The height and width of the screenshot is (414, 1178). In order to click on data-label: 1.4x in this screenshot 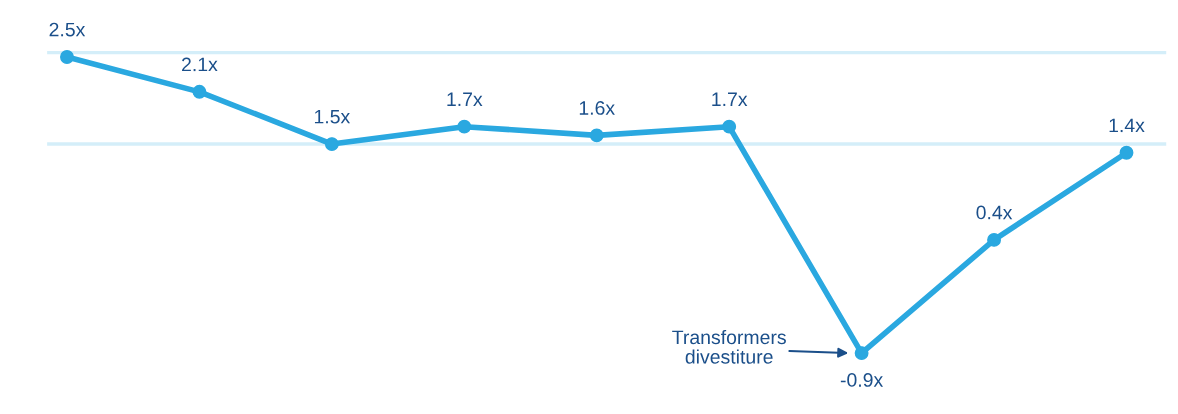, I will do `click(1127, 125)`.